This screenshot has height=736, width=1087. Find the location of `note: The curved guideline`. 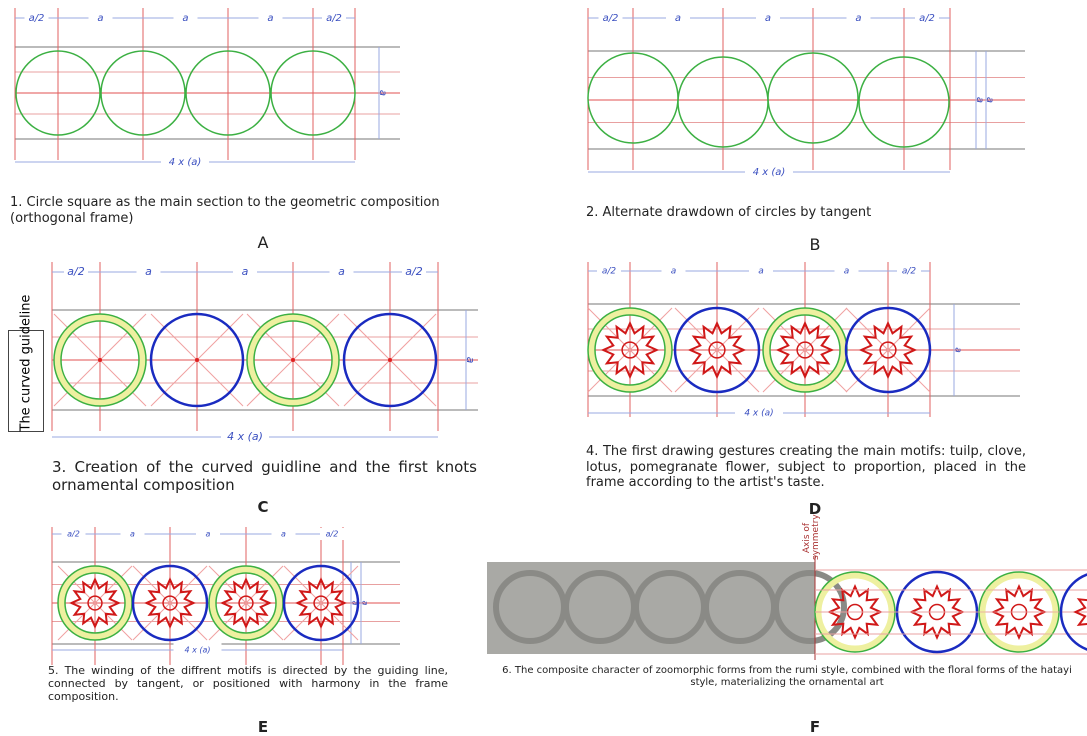

note: The curved guideline is located at coordinates (26, 362).